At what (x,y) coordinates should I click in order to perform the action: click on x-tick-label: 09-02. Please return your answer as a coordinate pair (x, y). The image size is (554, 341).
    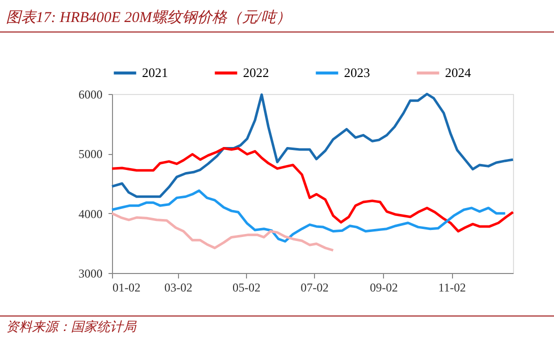
    Looking at the image, I should click on (384, 287).